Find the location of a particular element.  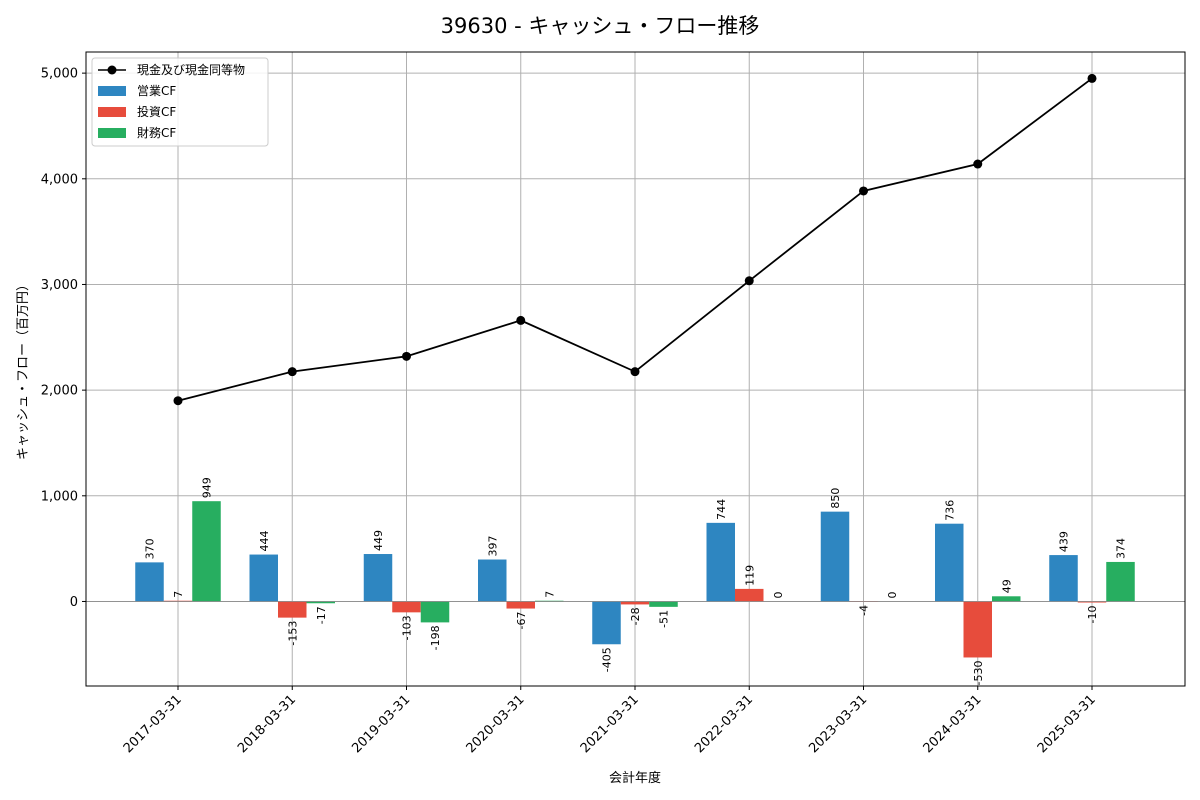

bar-value-label: 744 is located at coordinates (721, 509).